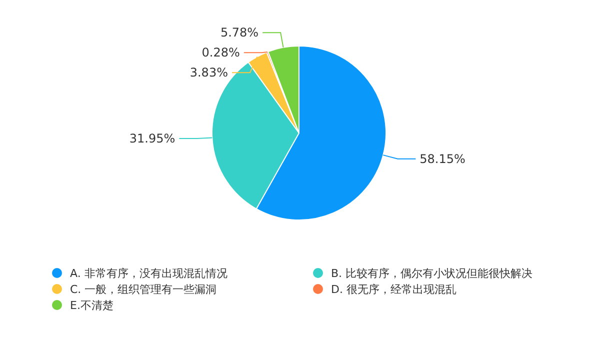 The image size is (600, 340). What do you see at coordinates (443, 159) in the screenshot?
I see `data-label: 58.15%` at bounding box center [443, 159].